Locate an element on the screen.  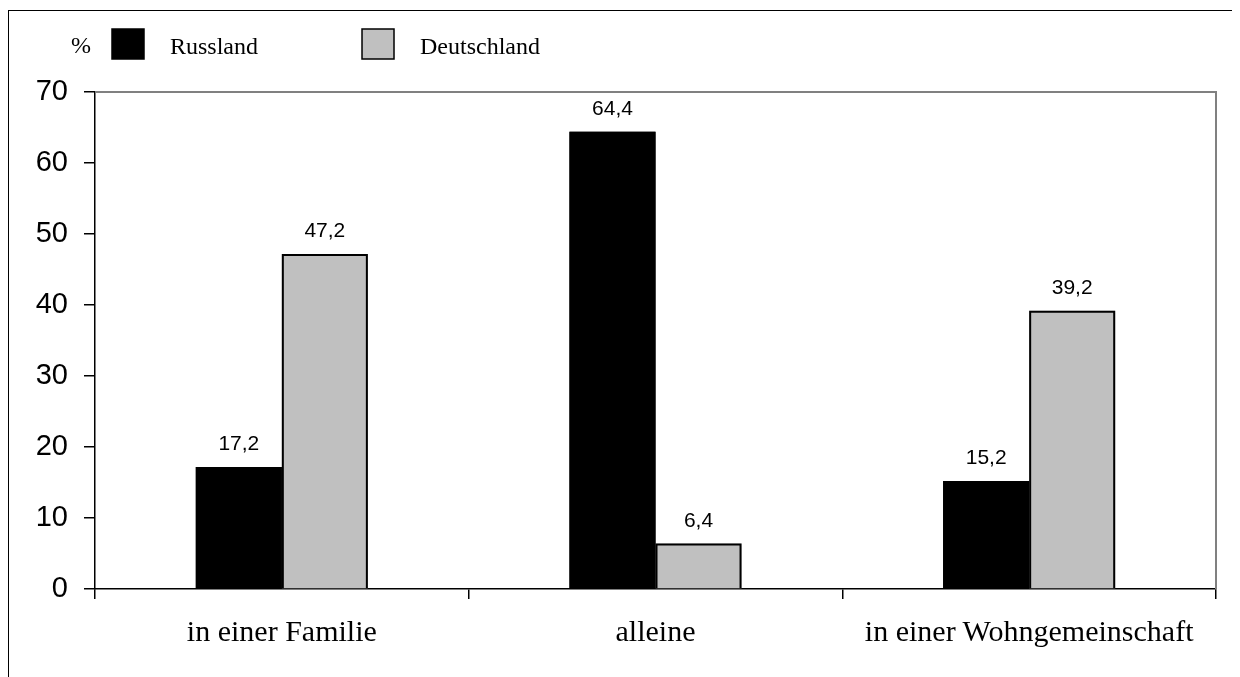
data-label: 17,2 is located at coordinates (239, 442).